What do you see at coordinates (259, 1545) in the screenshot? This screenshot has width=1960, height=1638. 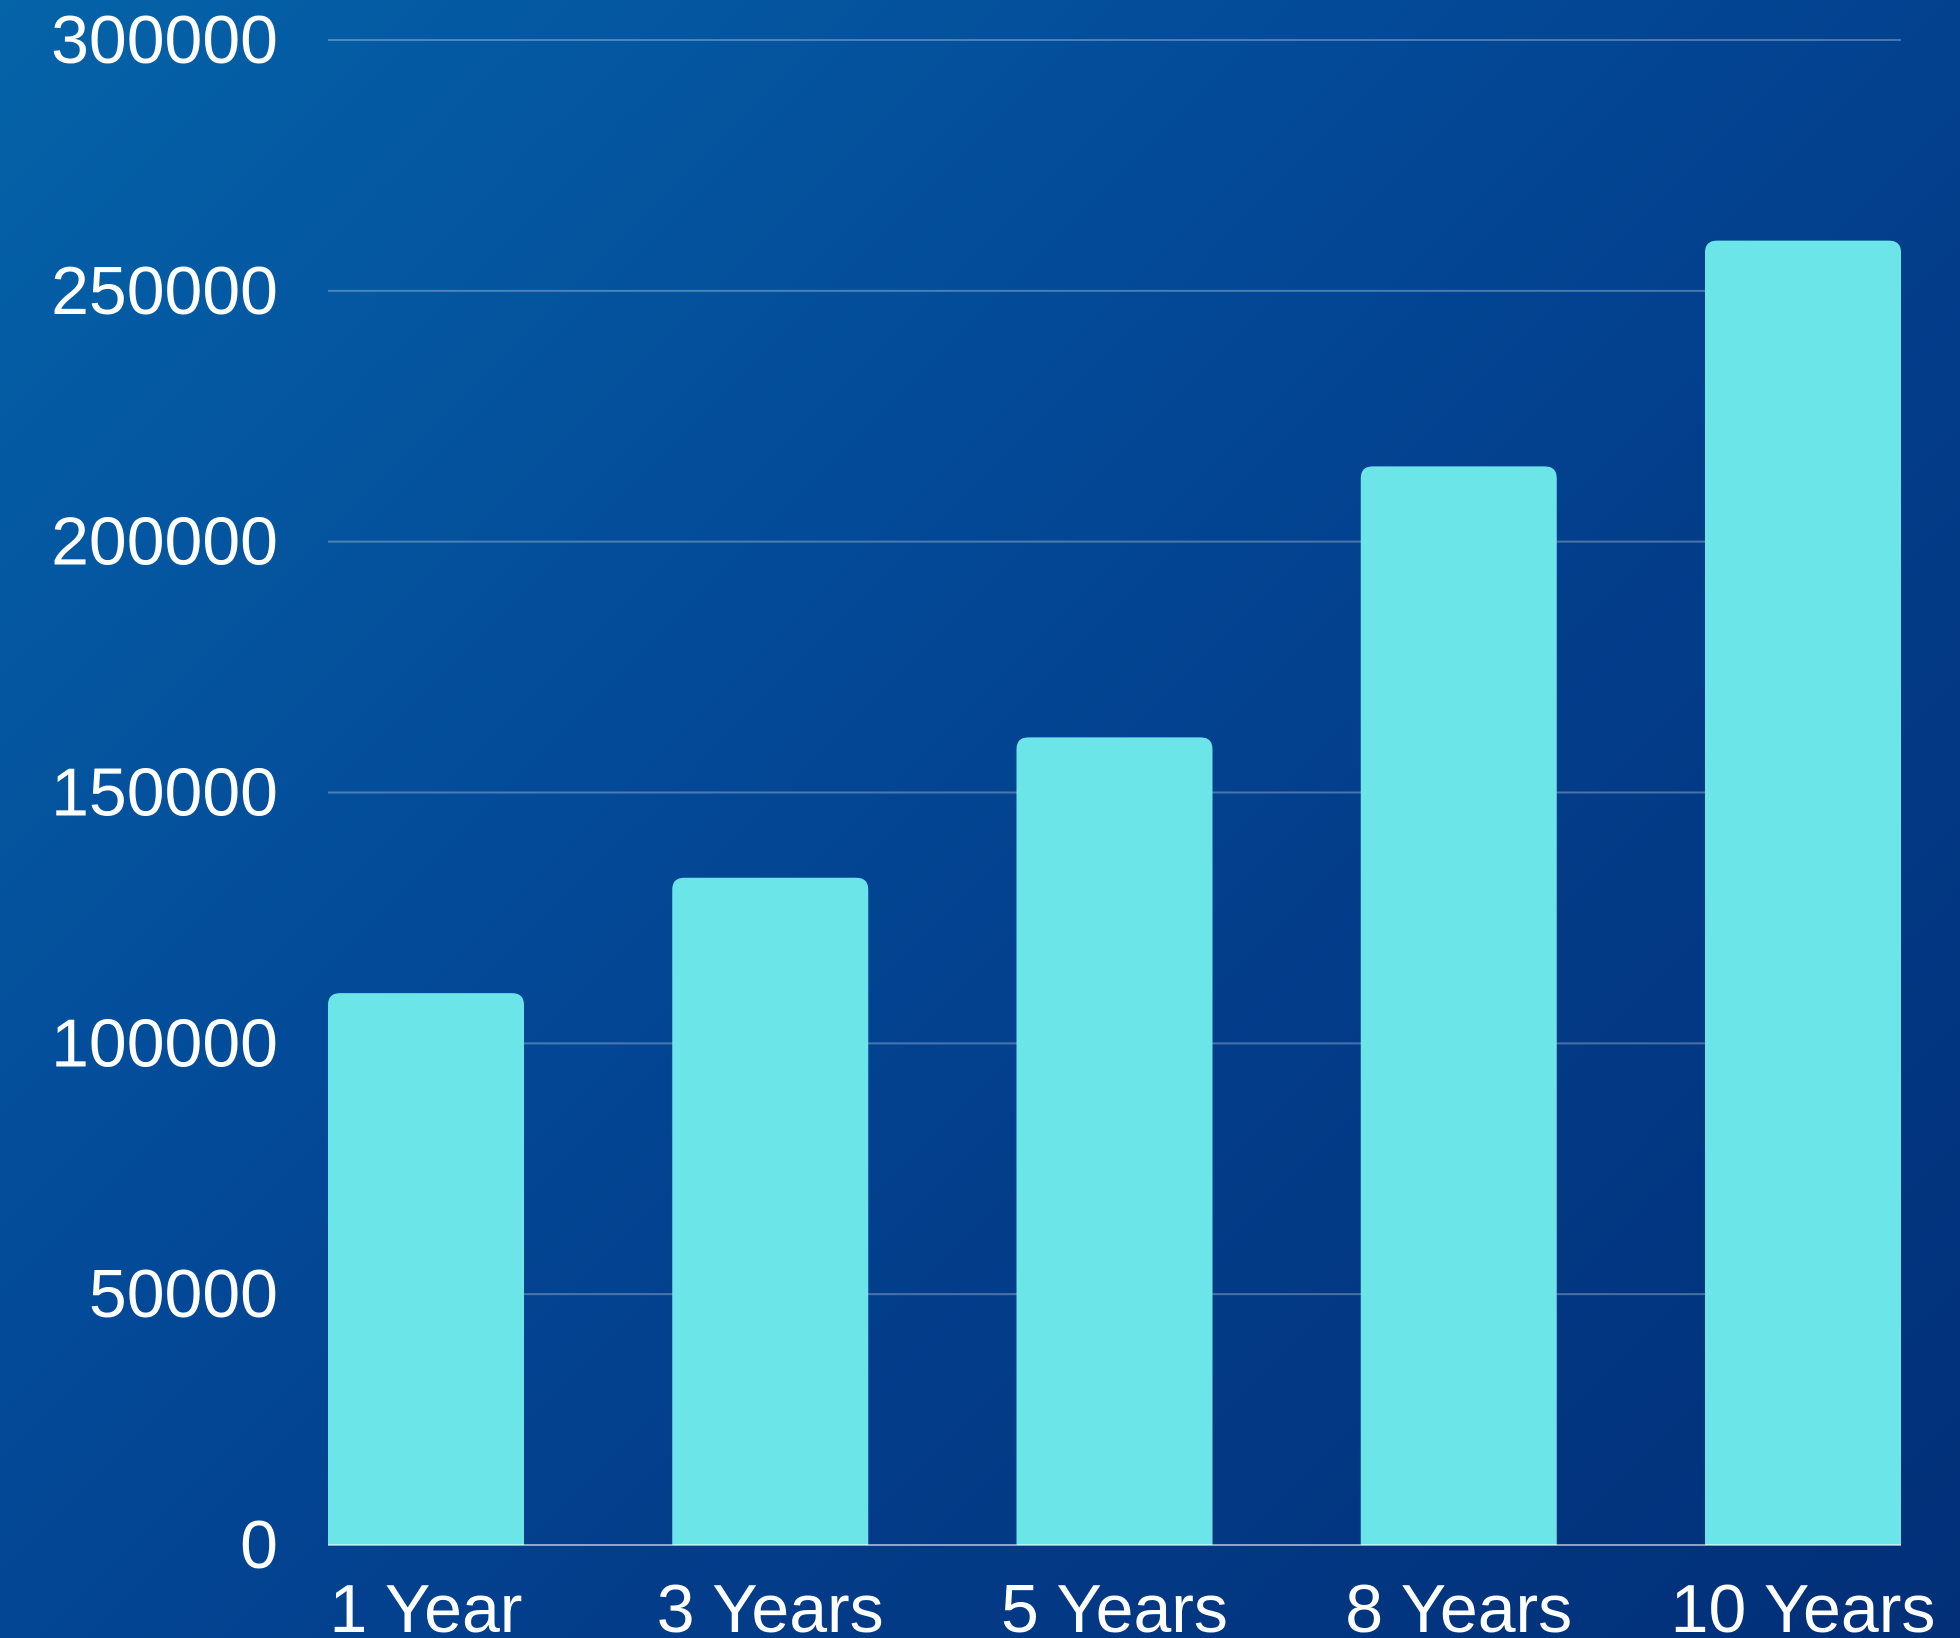 I see `y-tick-label: 0` at bounding box center [259, 1545].